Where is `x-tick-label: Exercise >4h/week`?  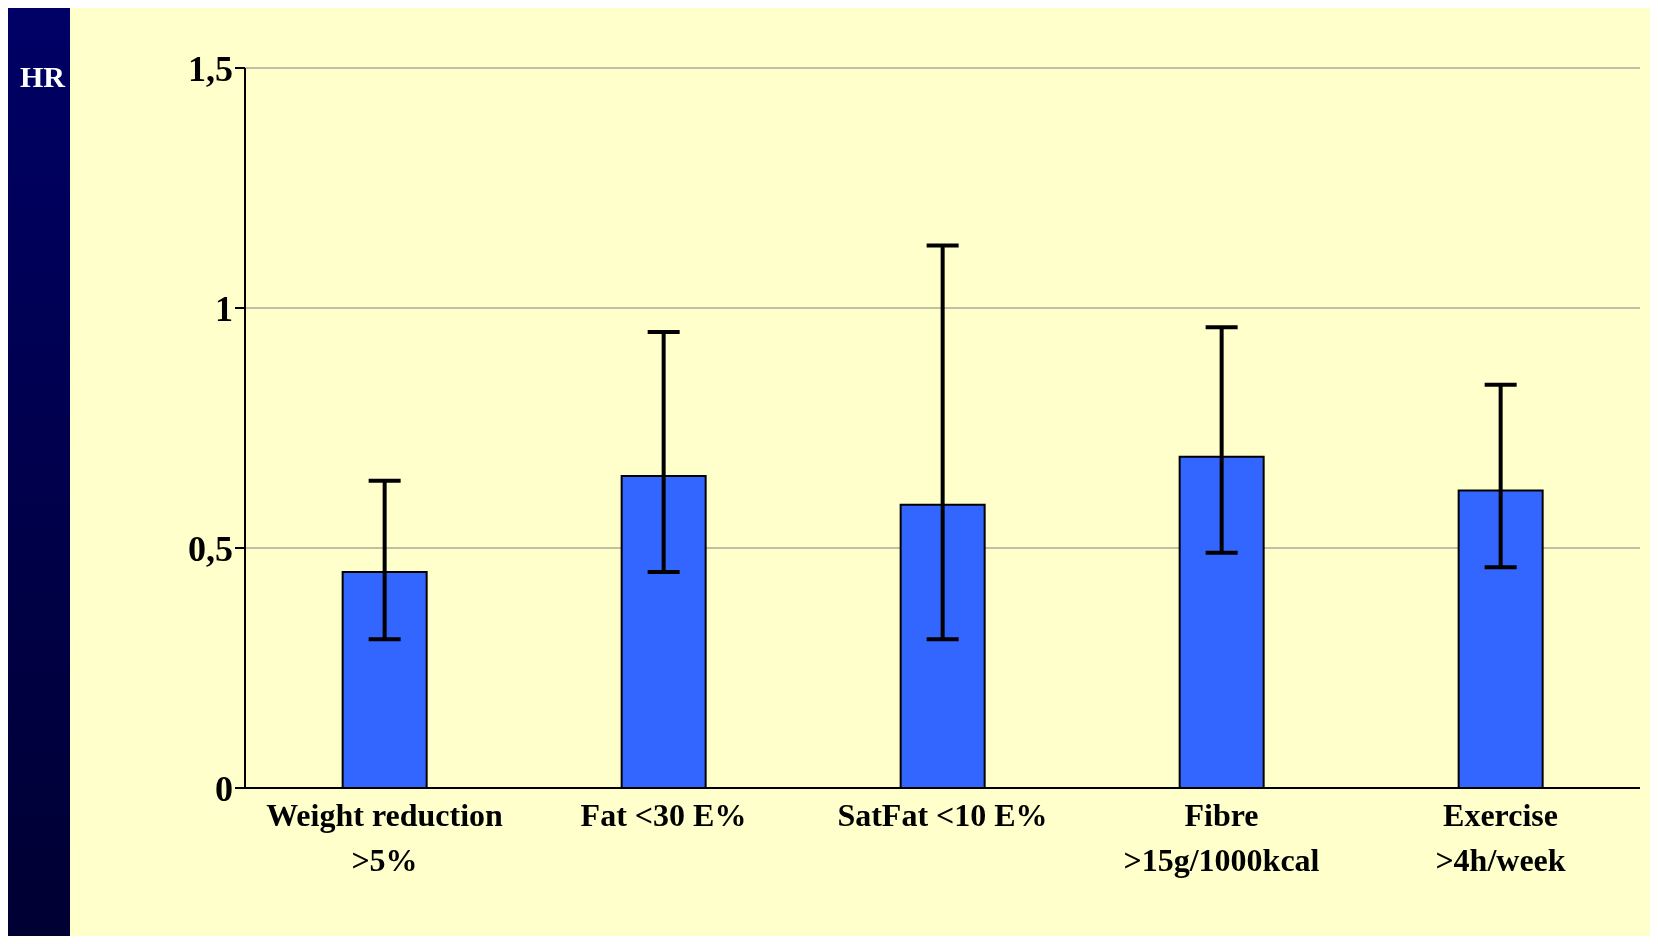 x-tick-label: Exercise >4h/week is located at coordinates (1500, 837).